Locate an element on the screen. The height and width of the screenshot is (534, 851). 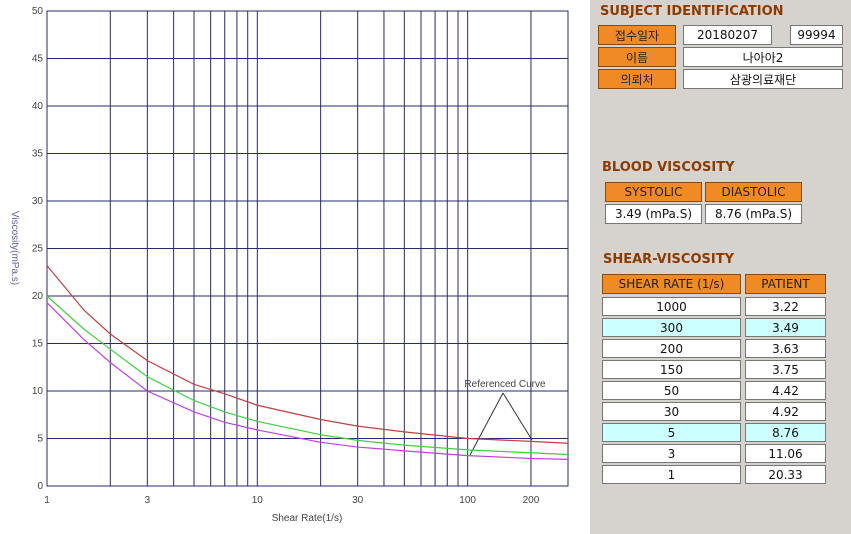
y-tick-label: 40 is located at coordinates (38, 106).